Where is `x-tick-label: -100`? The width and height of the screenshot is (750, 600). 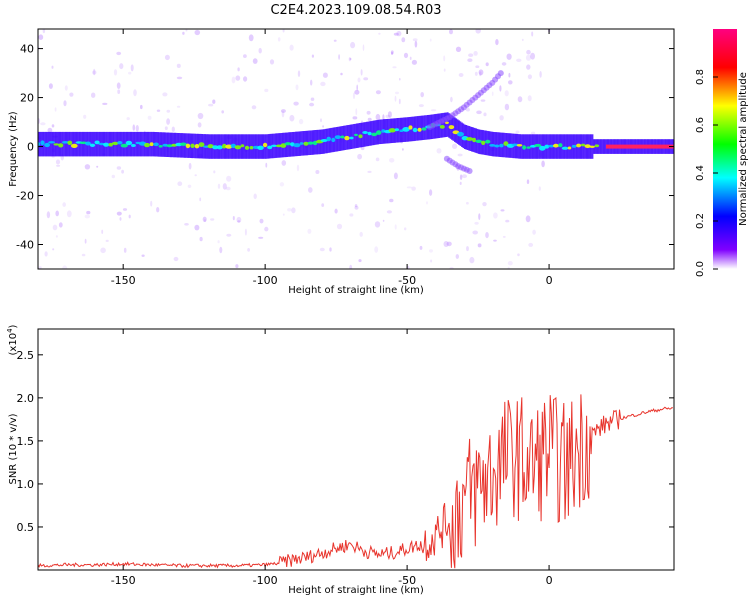
x-tick-label: -100 is located at coordinates (265, 280).